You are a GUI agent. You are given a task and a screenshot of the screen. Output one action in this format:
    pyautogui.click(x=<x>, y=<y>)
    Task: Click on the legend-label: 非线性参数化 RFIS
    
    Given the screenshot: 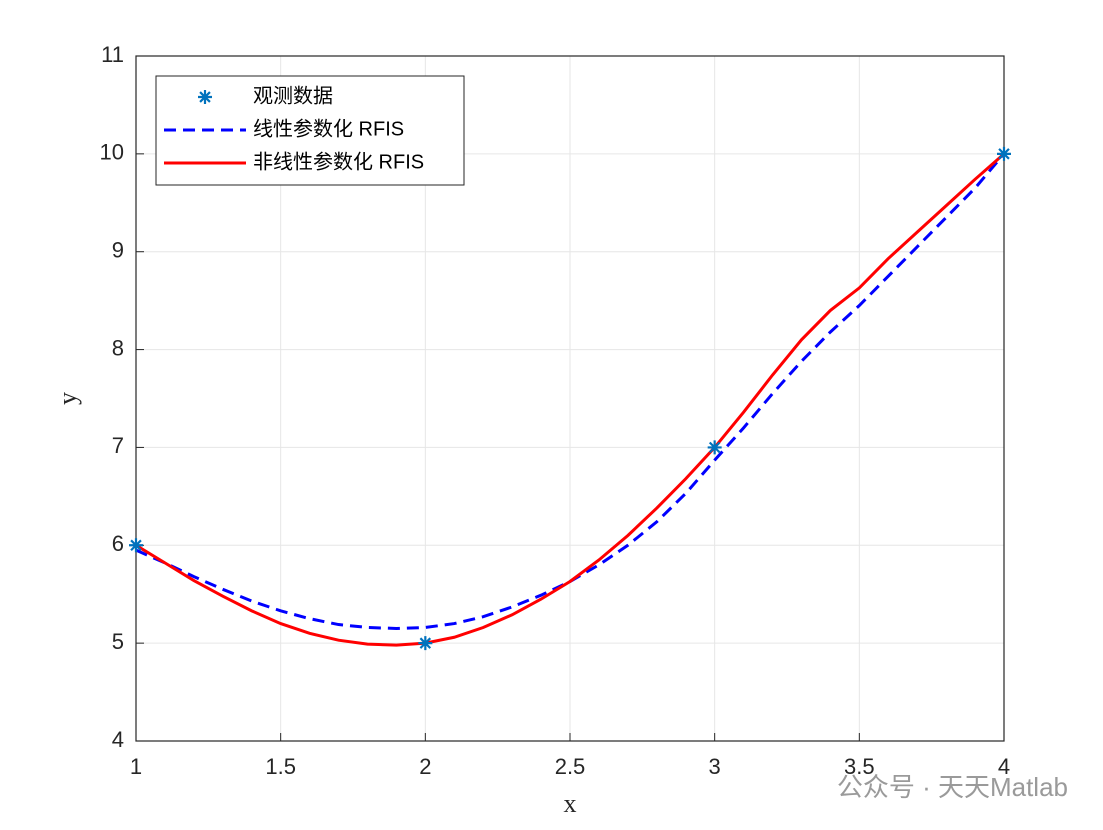 What is the action you would take?
    pyautogui.click(x=338, y=161)
    